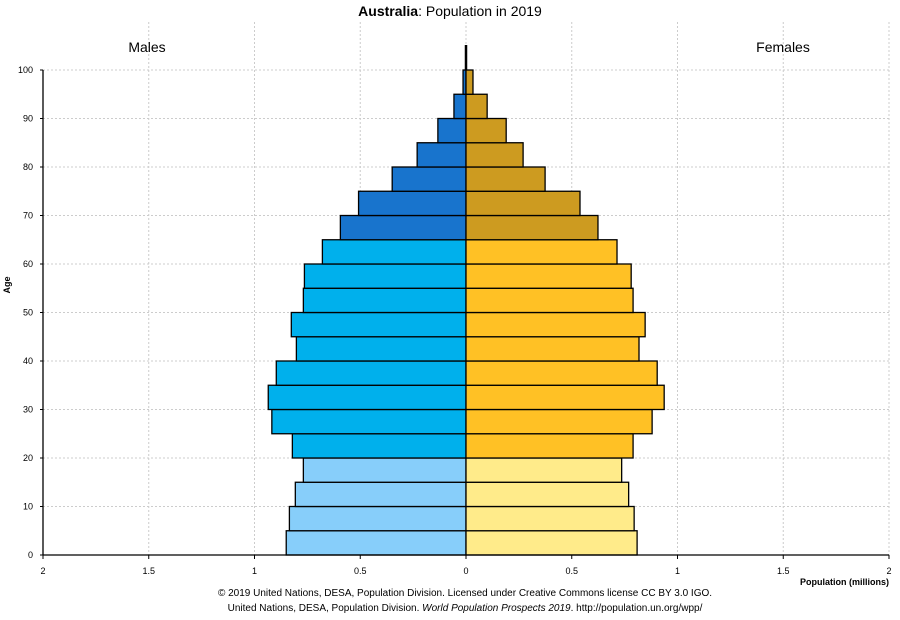 This screenshot has height=620, width=900. I want to click on chart-title-country: Australia, so click(388, 11).